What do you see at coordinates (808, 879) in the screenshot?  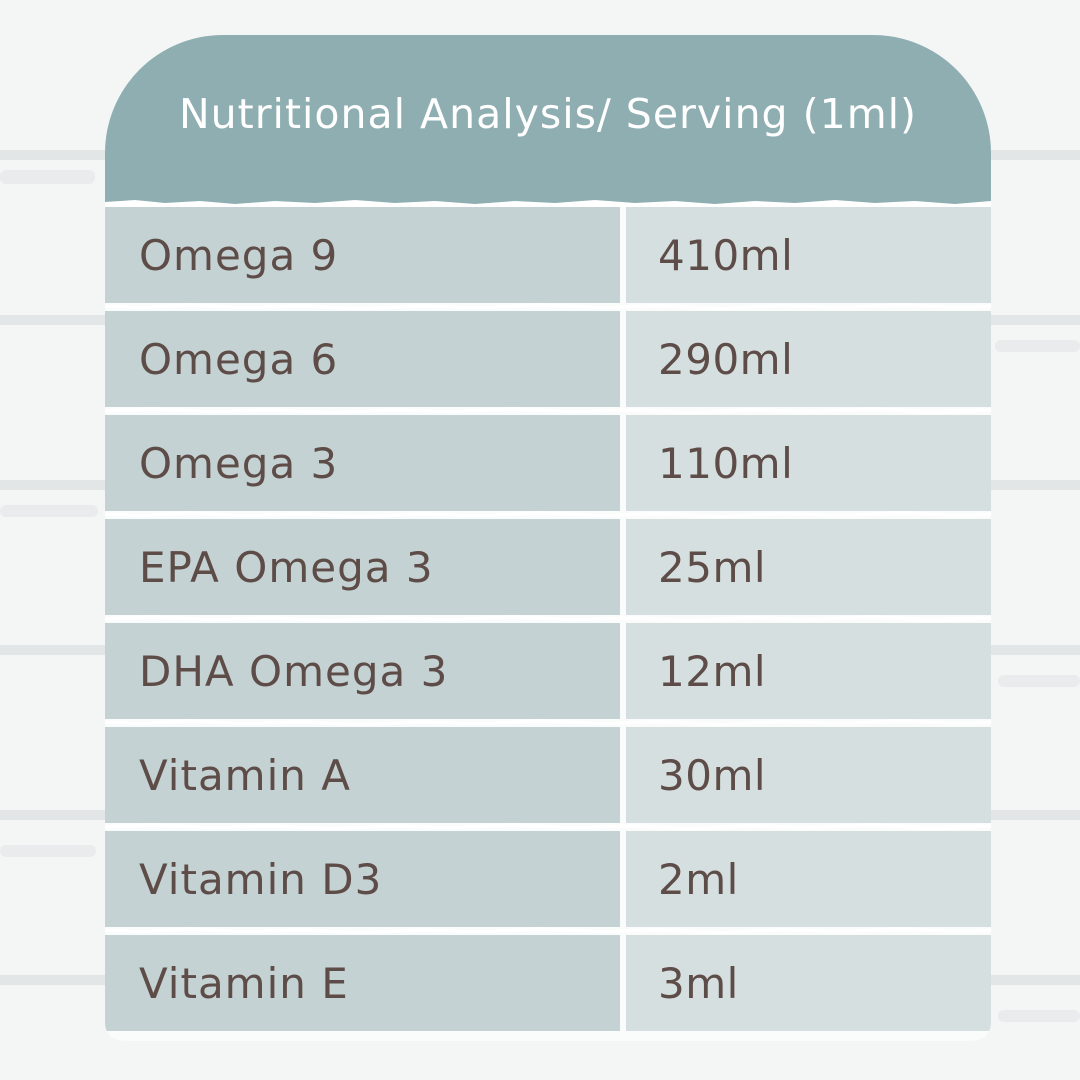 I see `nutrient-value-cell: 2ml` at bounding box center [808, 879].